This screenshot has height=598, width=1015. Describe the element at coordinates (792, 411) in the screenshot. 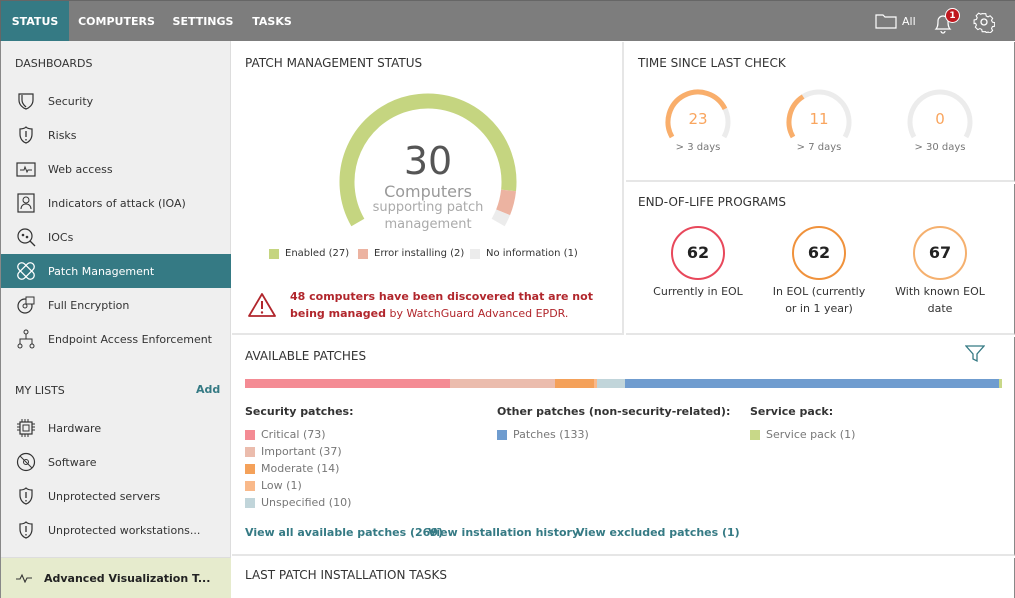

I see `service-pack-heading: Service pack:` at that location.